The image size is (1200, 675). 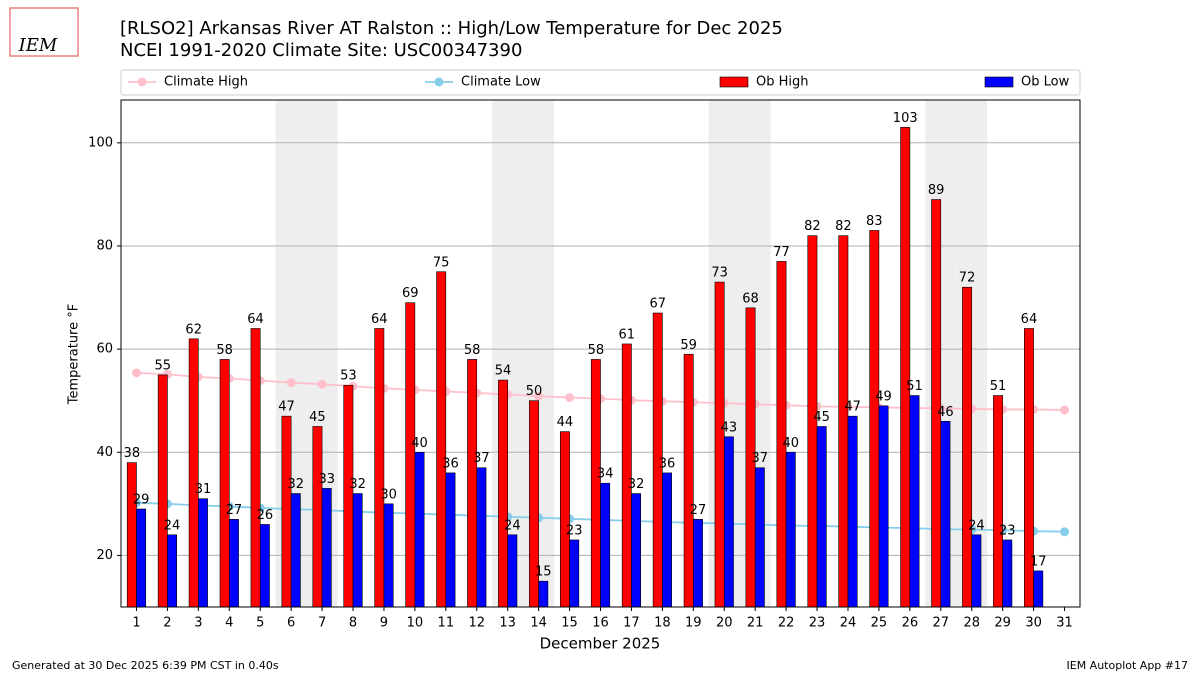 What do you see at coordinates (883, 396) in the screenshot?
I see `data-label: 49` at bounding box center [883, 396].